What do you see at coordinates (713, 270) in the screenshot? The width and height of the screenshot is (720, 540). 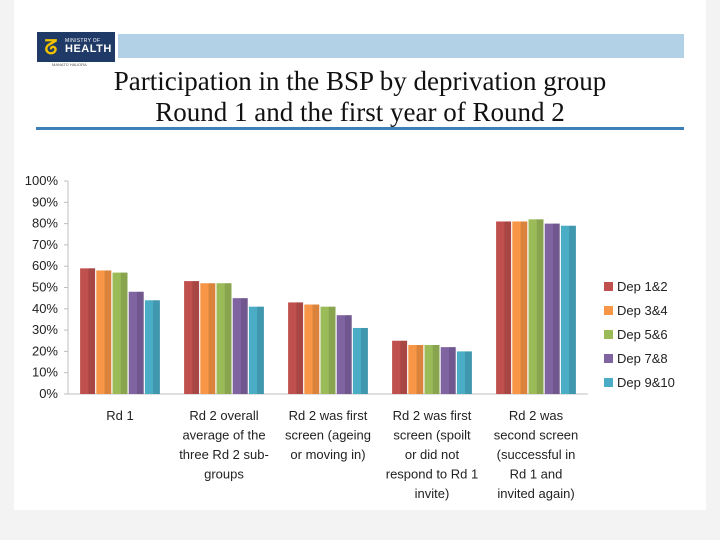 I see `right-margin` at bounding box center [713, 270].